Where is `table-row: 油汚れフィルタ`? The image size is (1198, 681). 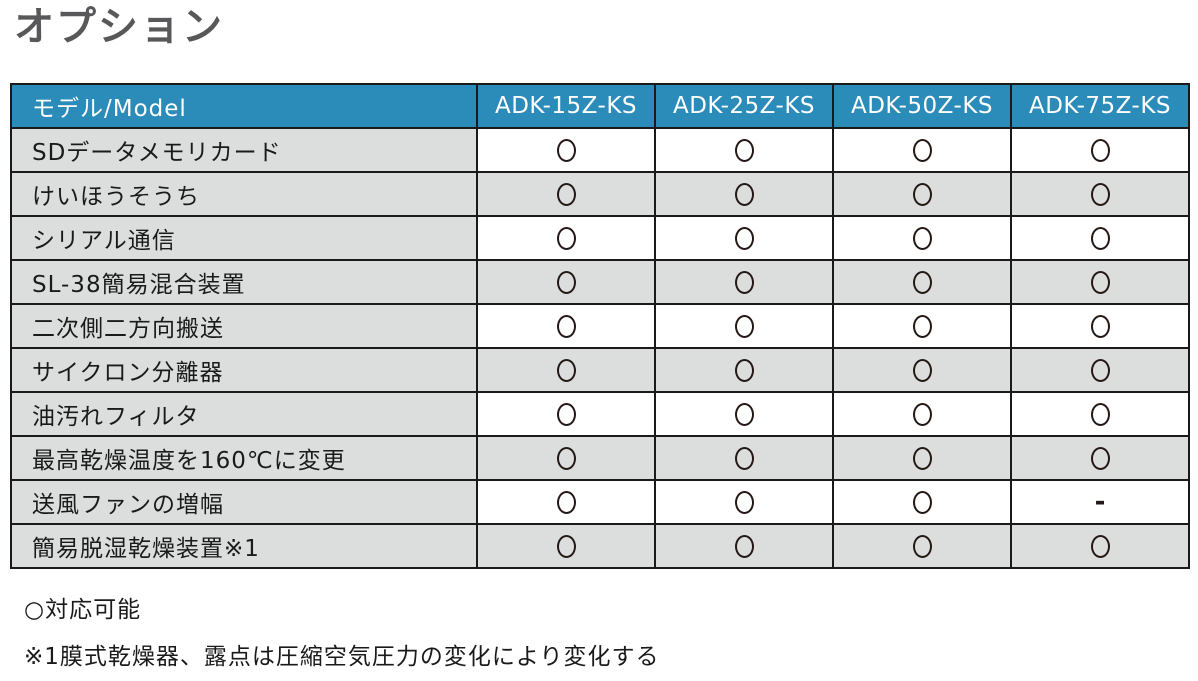 table-row: 油汚れフィルタ is located at coordinates (600, 414).